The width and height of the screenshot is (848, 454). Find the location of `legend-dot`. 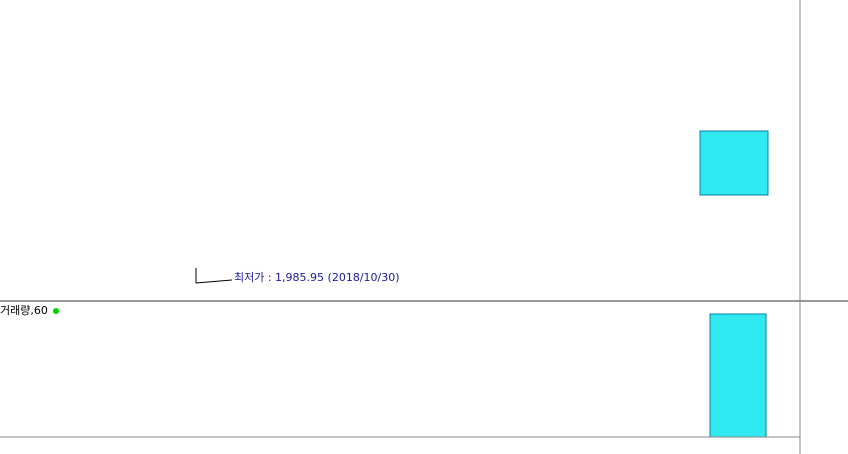

legend-dot is located at coordinates (56, 311).